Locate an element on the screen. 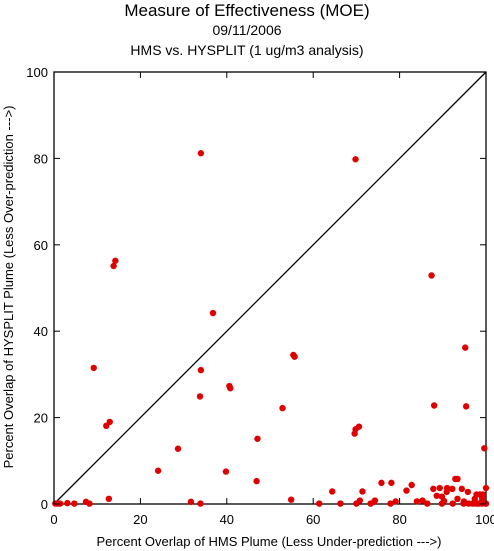  chart-date: 09/11/2006 is located at coordinates (247, 30).